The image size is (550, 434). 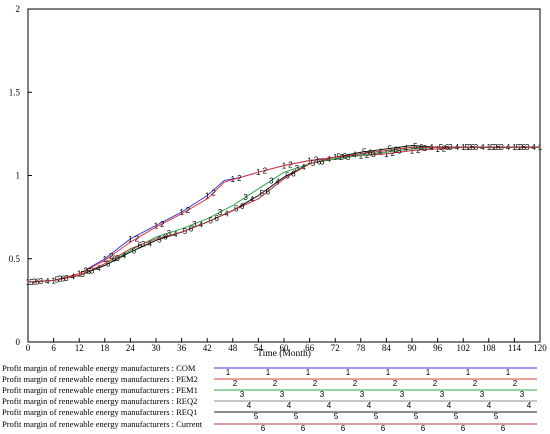 I want to click on x-tick-label: 6, so click(x=53, y=348).